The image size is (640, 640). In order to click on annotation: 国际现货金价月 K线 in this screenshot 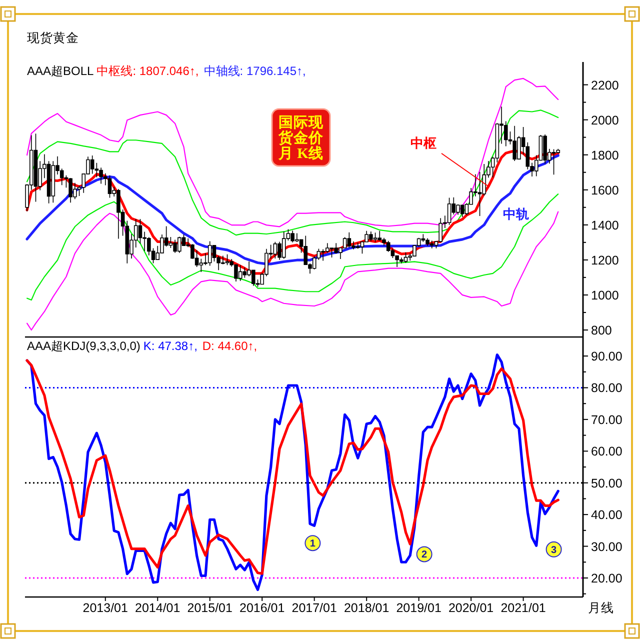, I will do `click(301, 138)`.